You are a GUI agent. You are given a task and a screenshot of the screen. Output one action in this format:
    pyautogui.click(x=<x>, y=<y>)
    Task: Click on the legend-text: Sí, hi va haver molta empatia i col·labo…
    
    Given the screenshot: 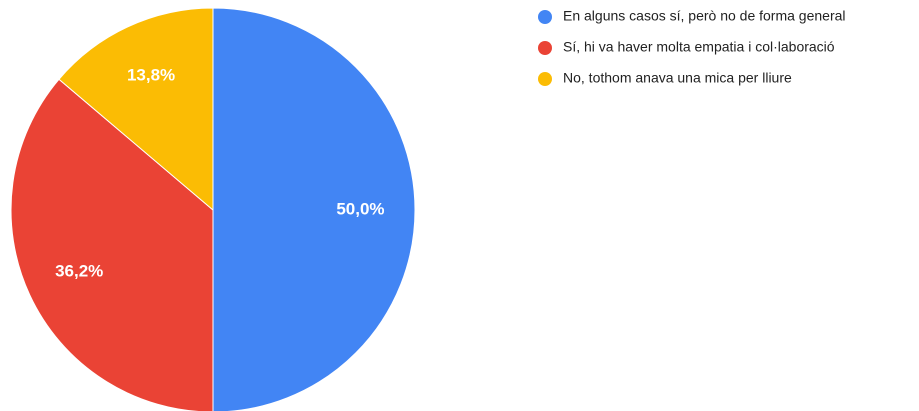 What is the action you would take?
    pyautogui.click(x=699, y=47)
    